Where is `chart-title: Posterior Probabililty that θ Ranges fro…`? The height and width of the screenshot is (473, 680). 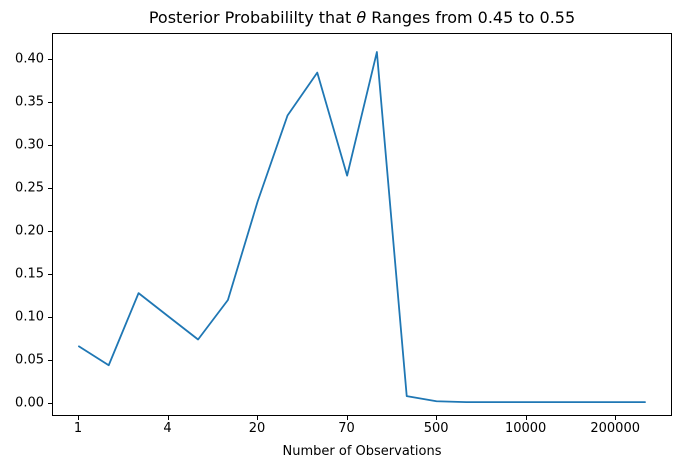
chart-title: Posterior Probabililty that θ Ranges fro… is located at coordinates (362, 17).